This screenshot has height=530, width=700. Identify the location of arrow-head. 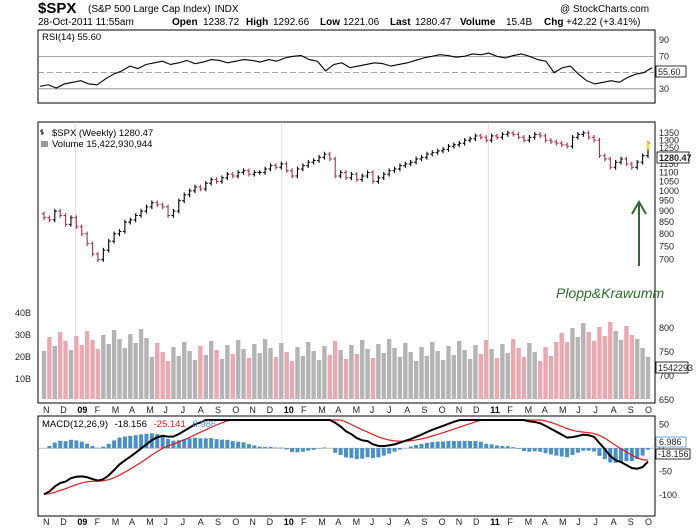
(639, 207).